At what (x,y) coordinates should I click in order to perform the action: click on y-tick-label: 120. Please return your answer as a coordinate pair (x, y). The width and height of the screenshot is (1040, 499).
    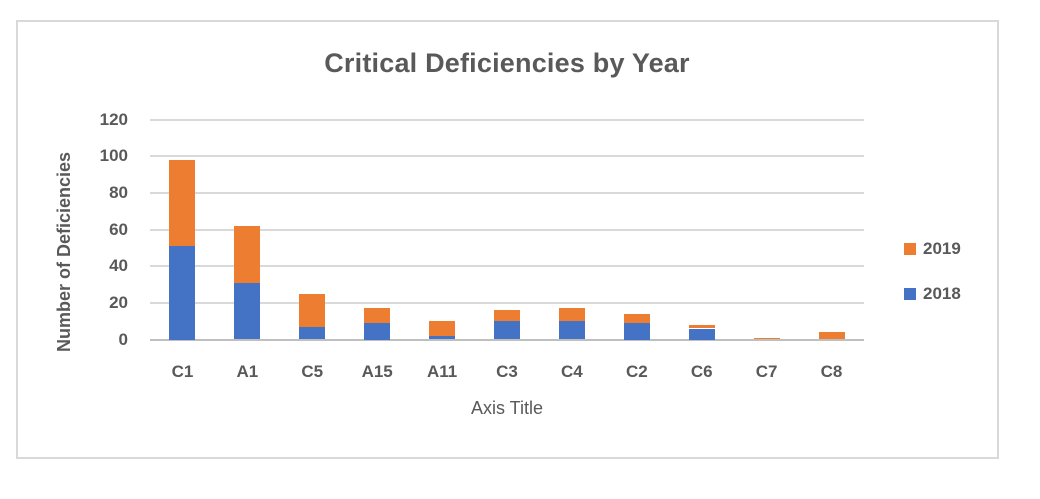
    Looking at the image, I should click on (113, 119).